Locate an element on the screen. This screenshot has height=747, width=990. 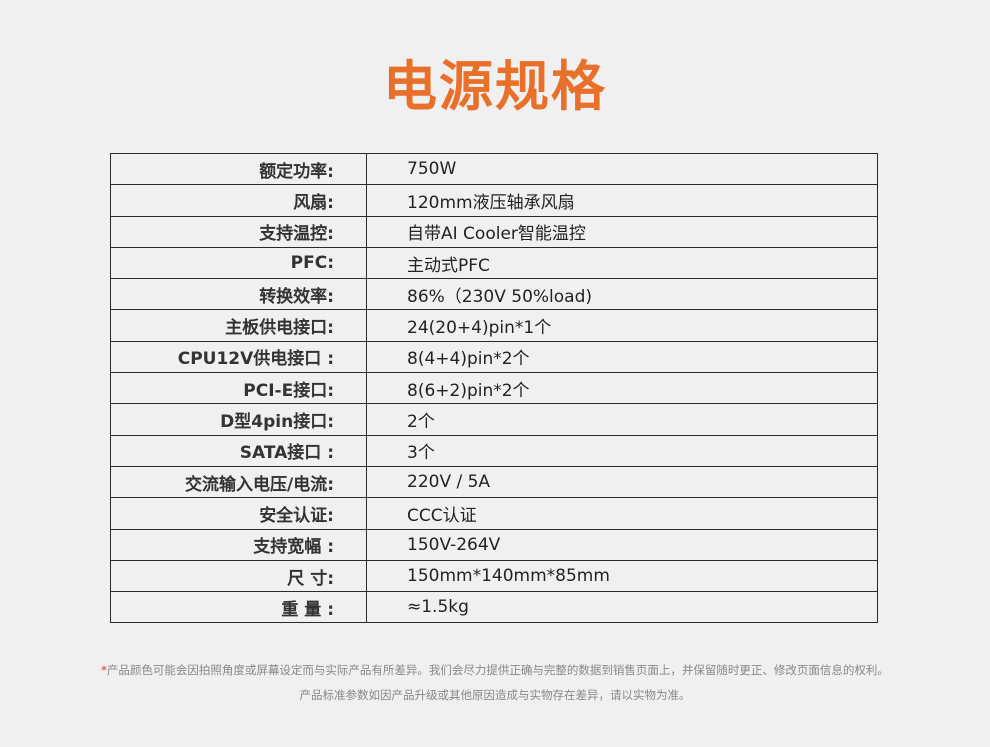
spec-row: 支持宽幅 :150V-264V is located at coordinates (494, 544).